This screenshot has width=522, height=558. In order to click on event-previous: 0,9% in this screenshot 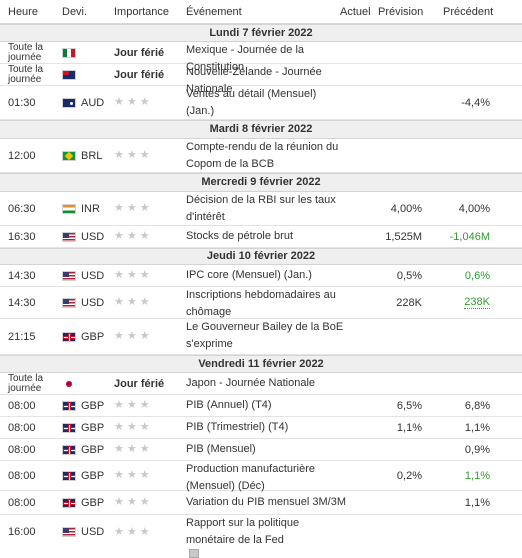, I will do `click(477, 449)`.